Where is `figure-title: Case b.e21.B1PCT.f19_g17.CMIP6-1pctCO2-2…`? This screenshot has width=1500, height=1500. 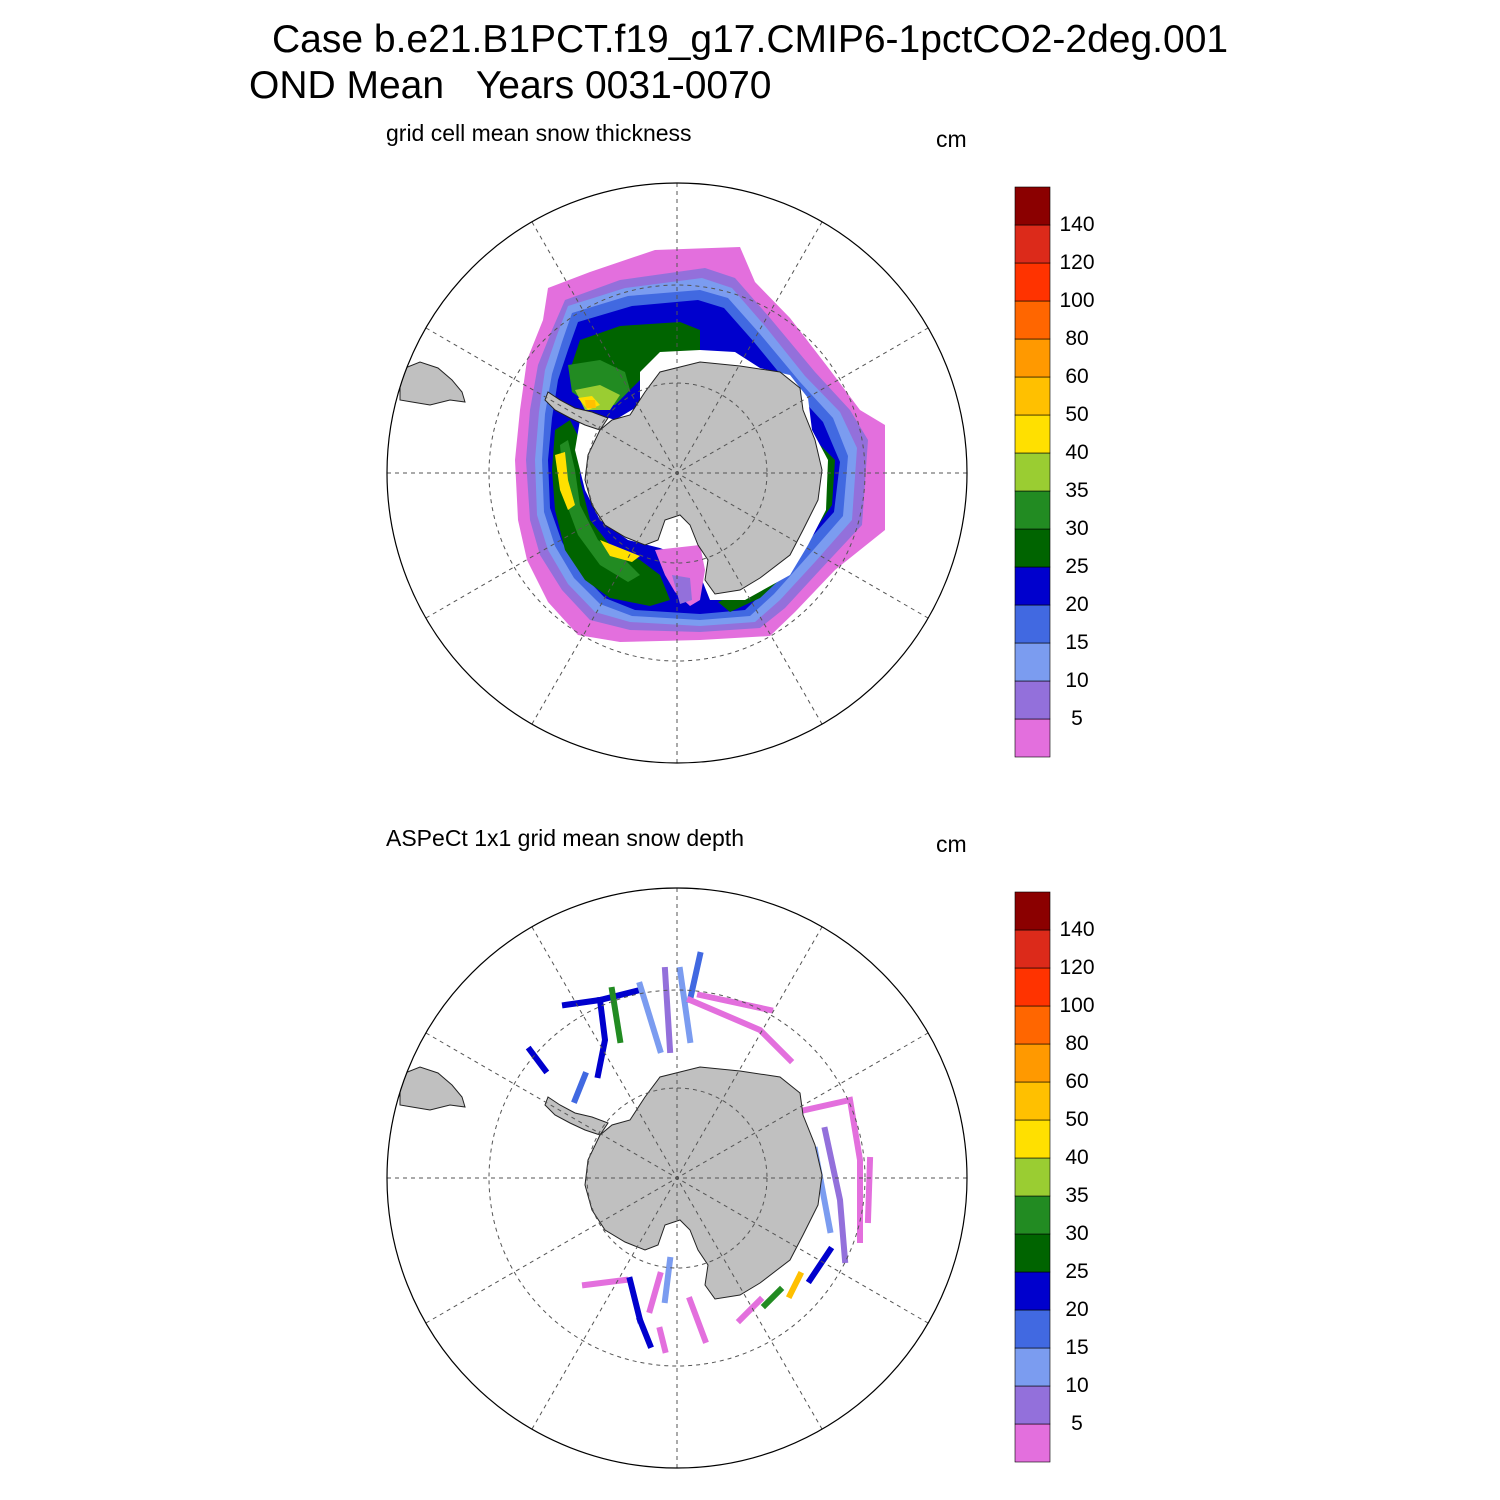
figure-title: Case b.e21.B1PCT.f19_g17.CMIP6-1pctCO2-2… is located at coordinates (750, 39).